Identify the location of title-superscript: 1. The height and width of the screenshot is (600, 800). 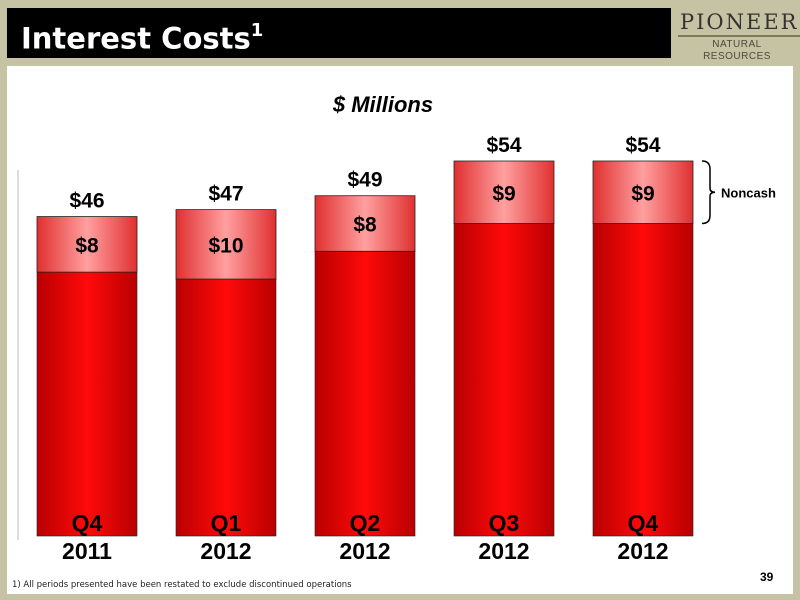
(257, 30).